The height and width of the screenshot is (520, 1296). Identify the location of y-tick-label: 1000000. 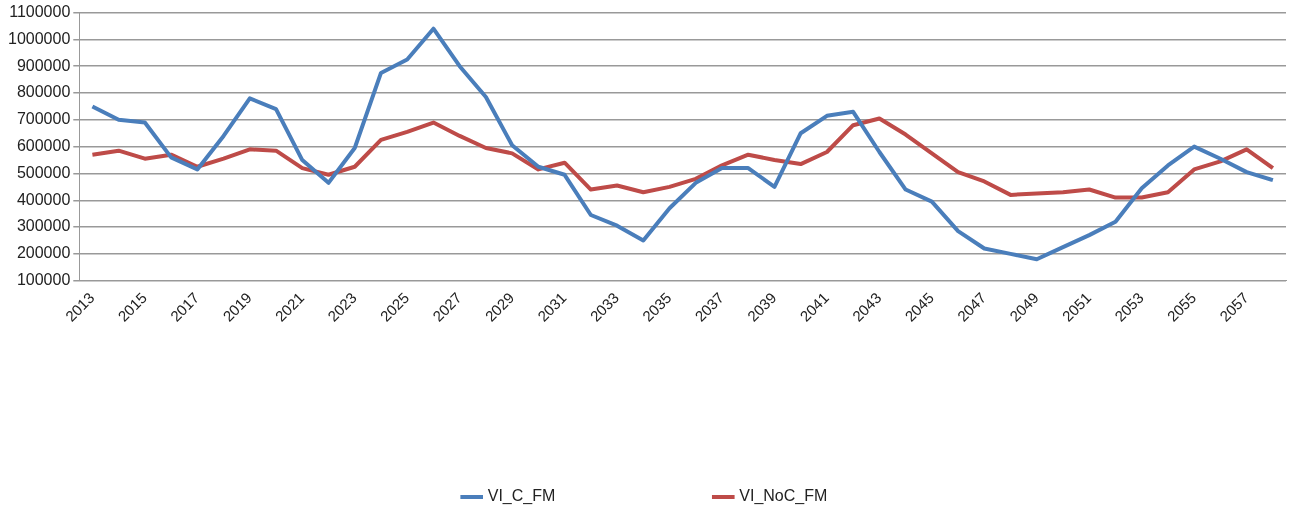
(39, 38).